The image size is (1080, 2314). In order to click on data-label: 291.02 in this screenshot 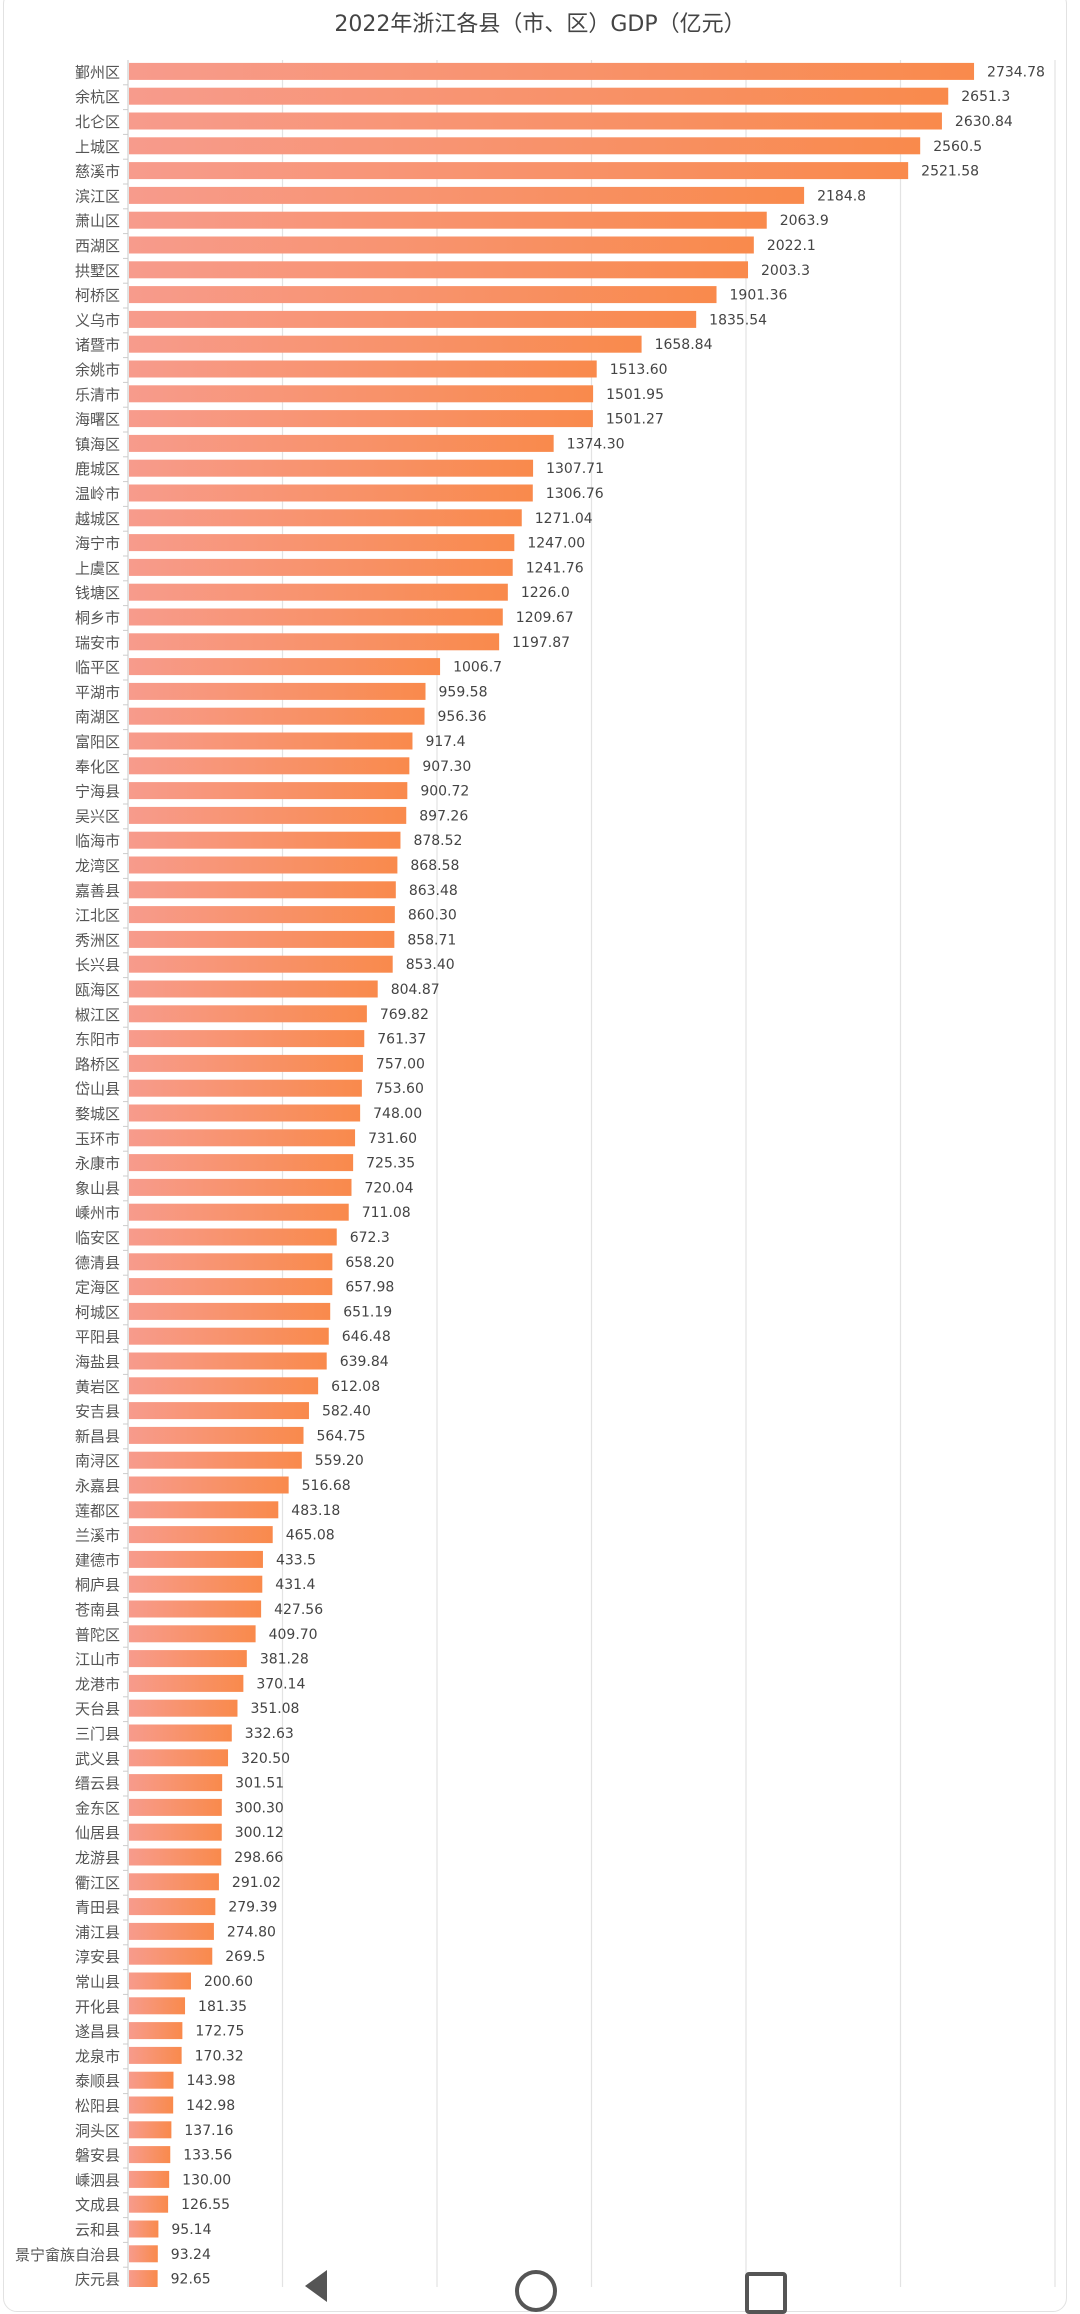, I will do `click(256, 1883)`.